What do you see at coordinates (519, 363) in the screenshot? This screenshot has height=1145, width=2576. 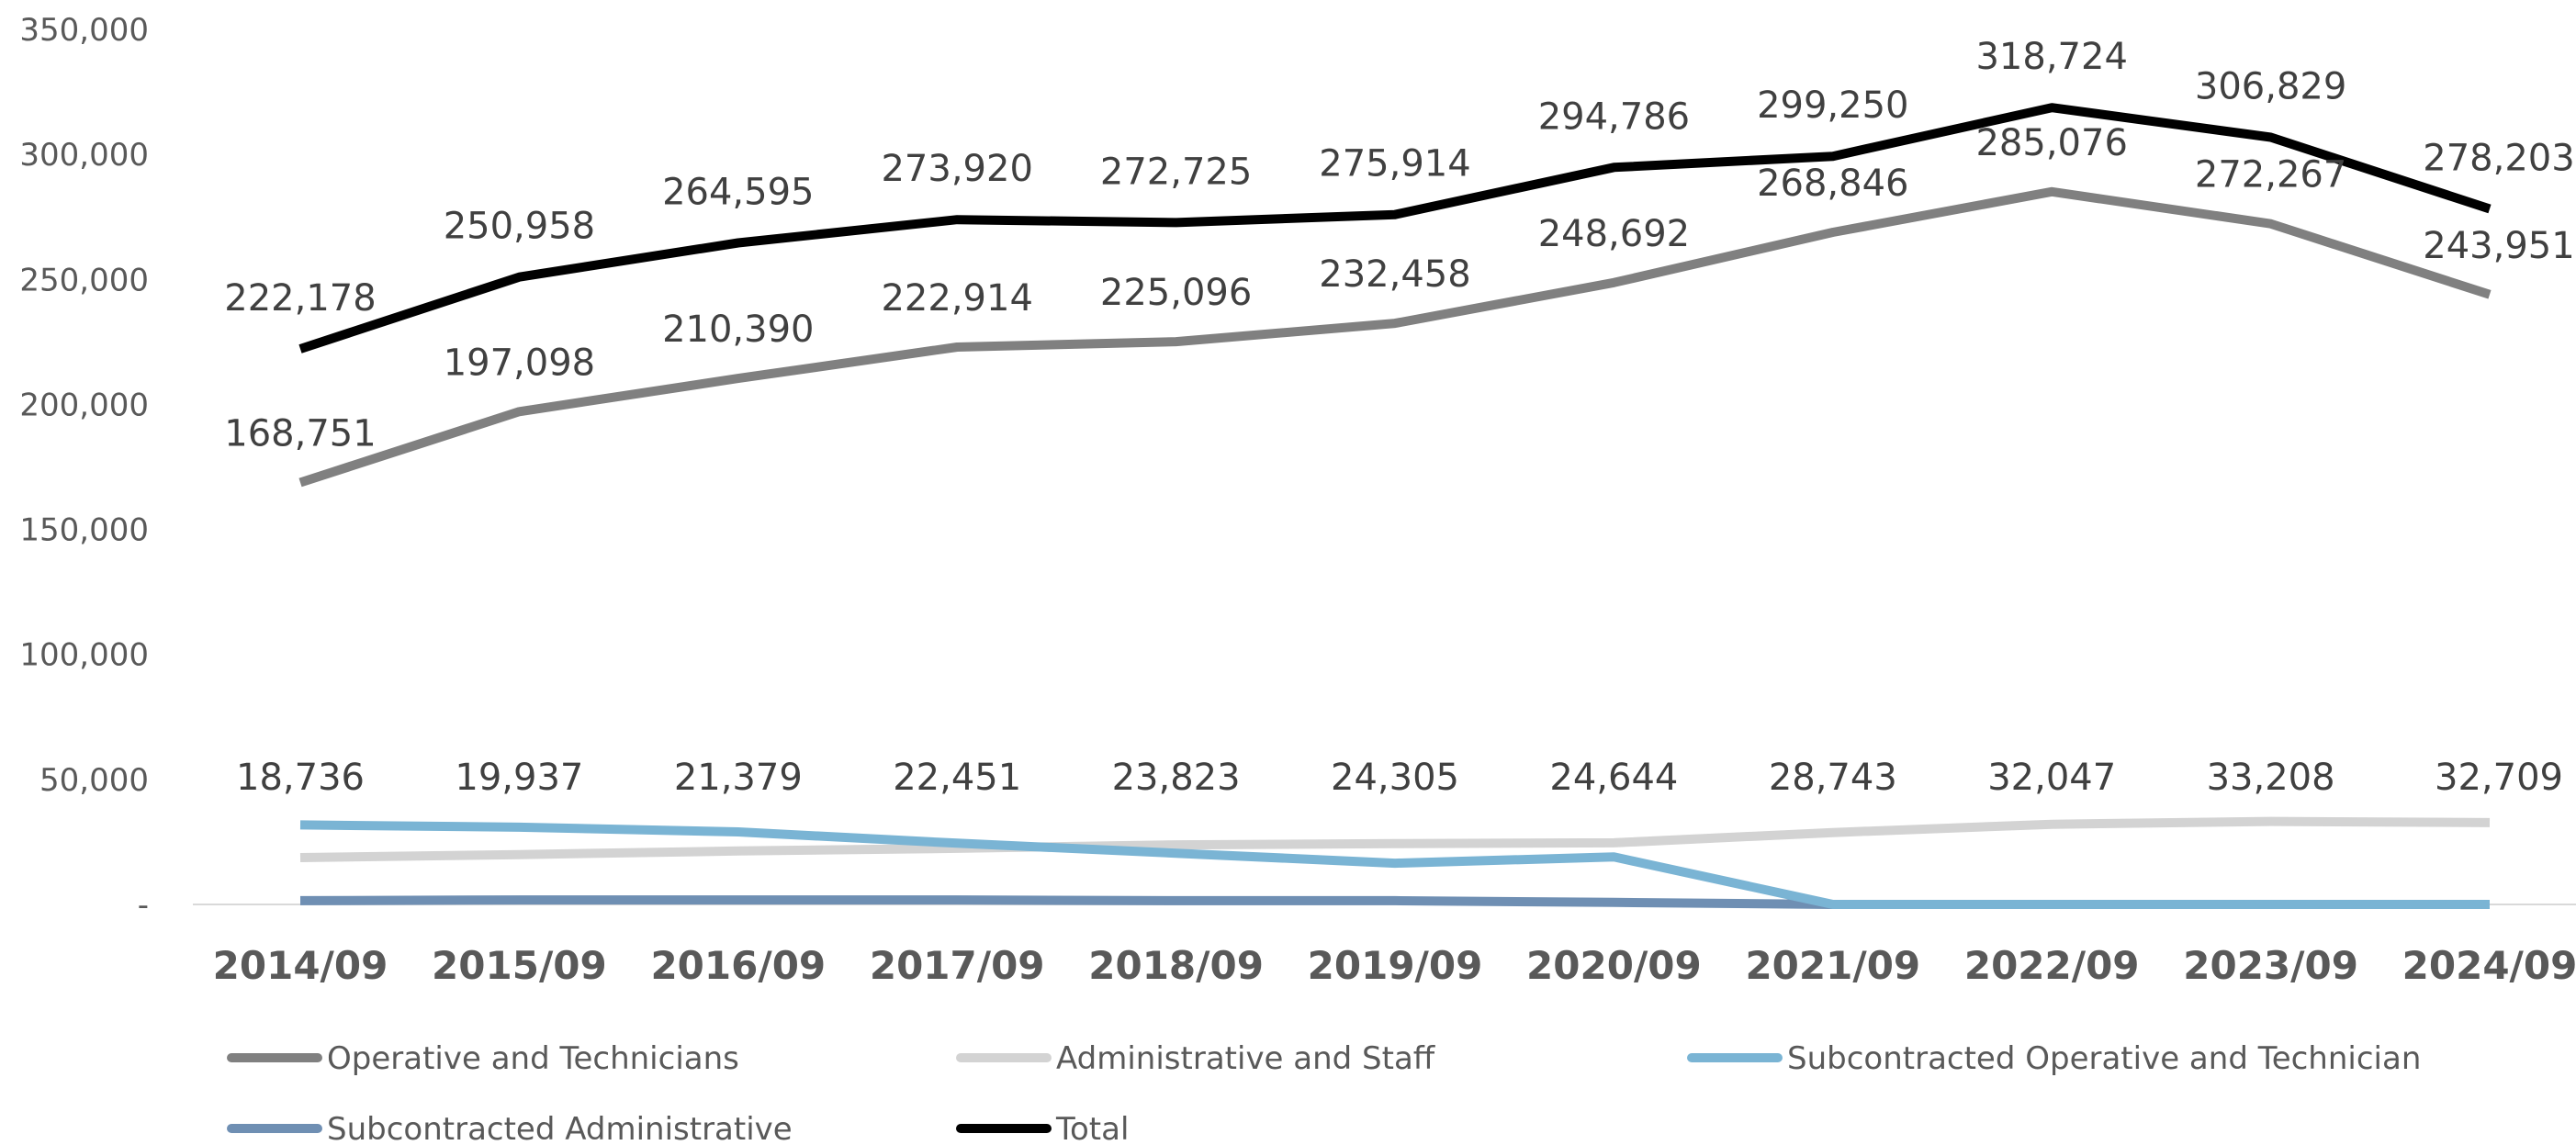 I see `data-label: 197,098` at bounding box center [519, 363].